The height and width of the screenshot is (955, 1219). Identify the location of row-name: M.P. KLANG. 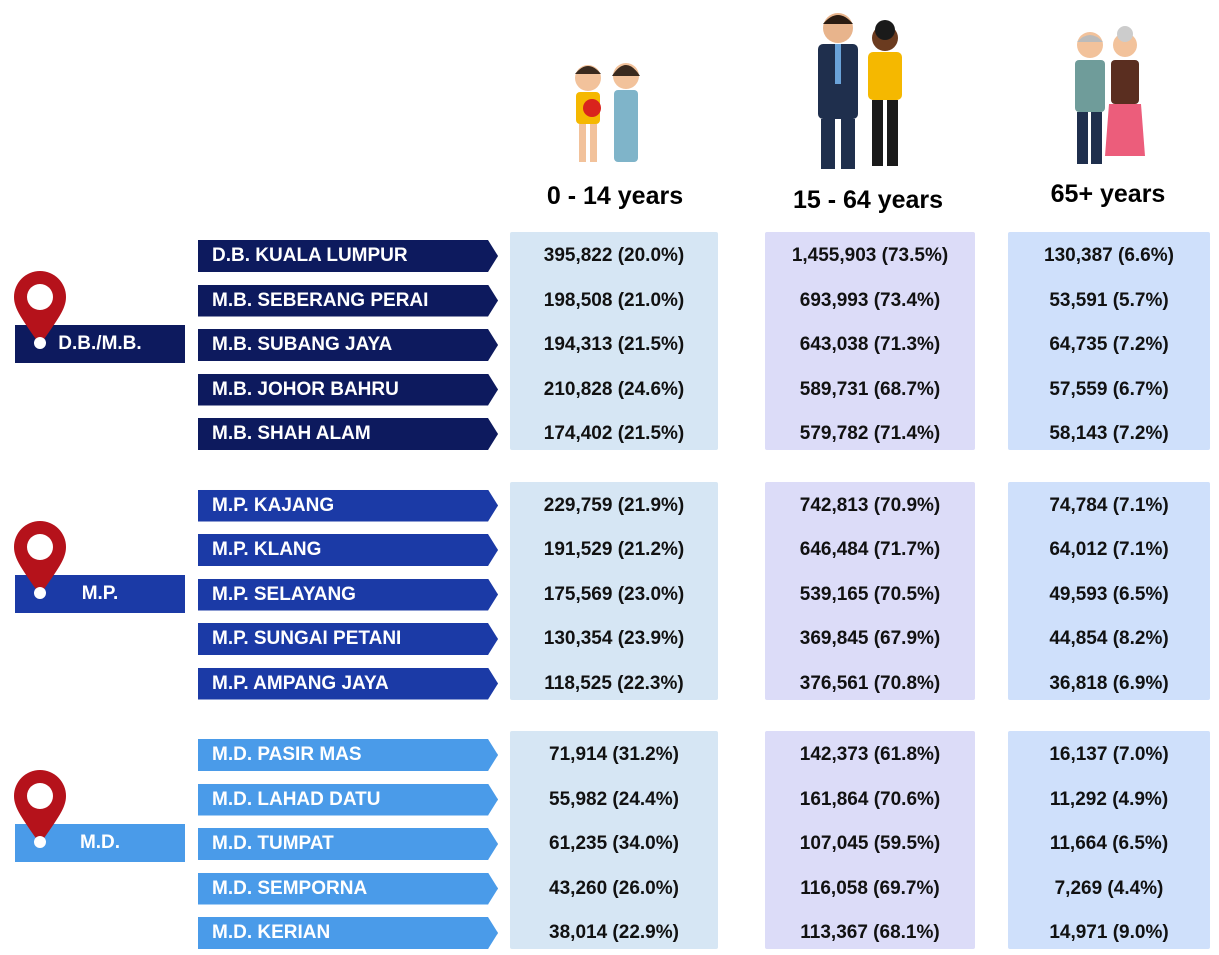
(348, 550).